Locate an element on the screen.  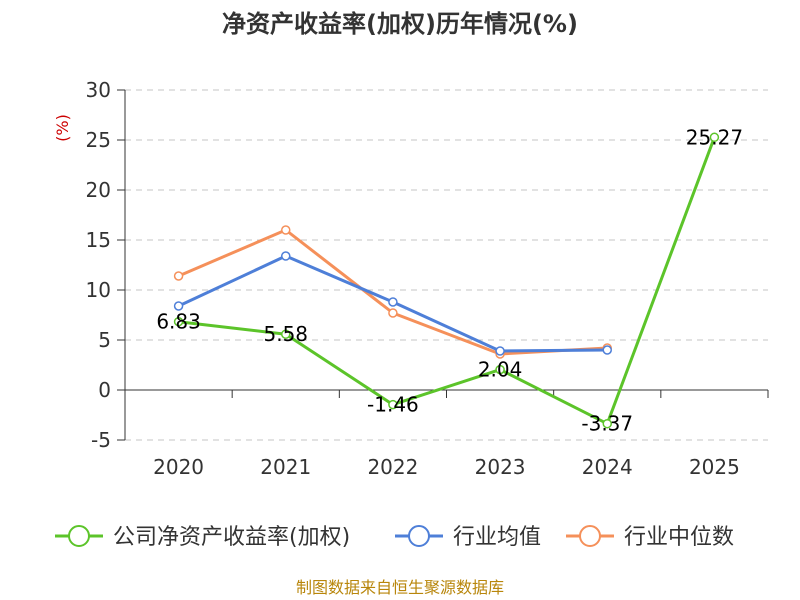
legend: 公司净资产收益率(加权) 行业均值 行业中位数 is located at coordinates (394, 537).